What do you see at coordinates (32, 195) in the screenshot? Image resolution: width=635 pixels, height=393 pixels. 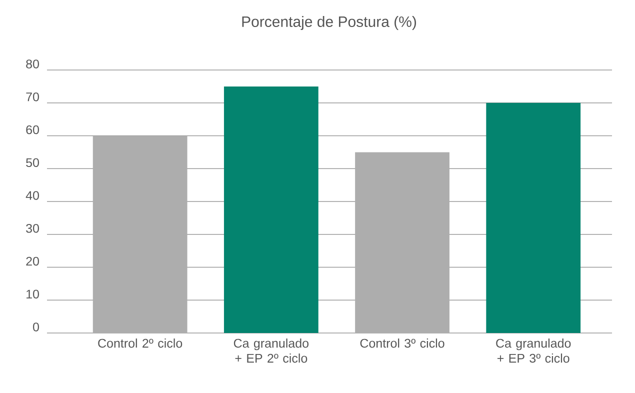 I see `y-tick-label: 40` at bounding box center [32, 195].